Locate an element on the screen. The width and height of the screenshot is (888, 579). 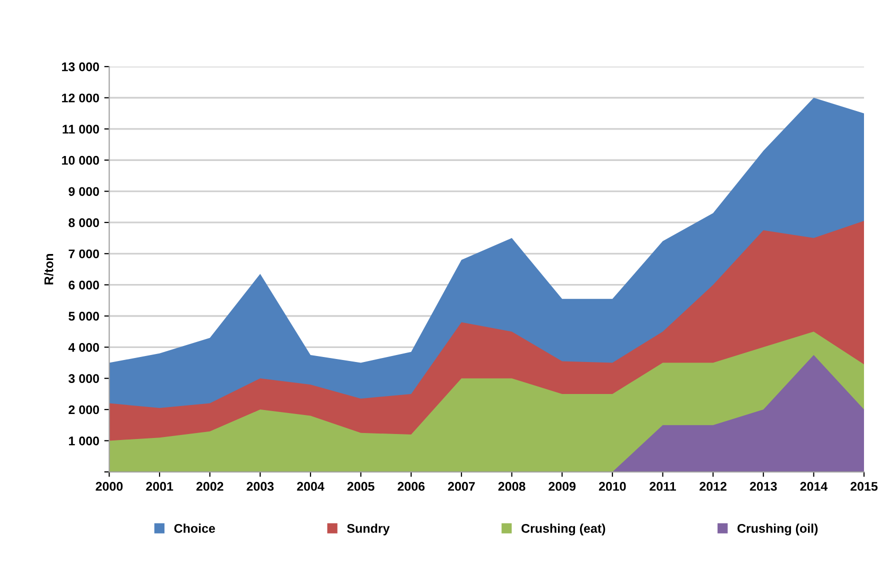
y-tick-label: 8 000 is located at coordinates (83, 223).